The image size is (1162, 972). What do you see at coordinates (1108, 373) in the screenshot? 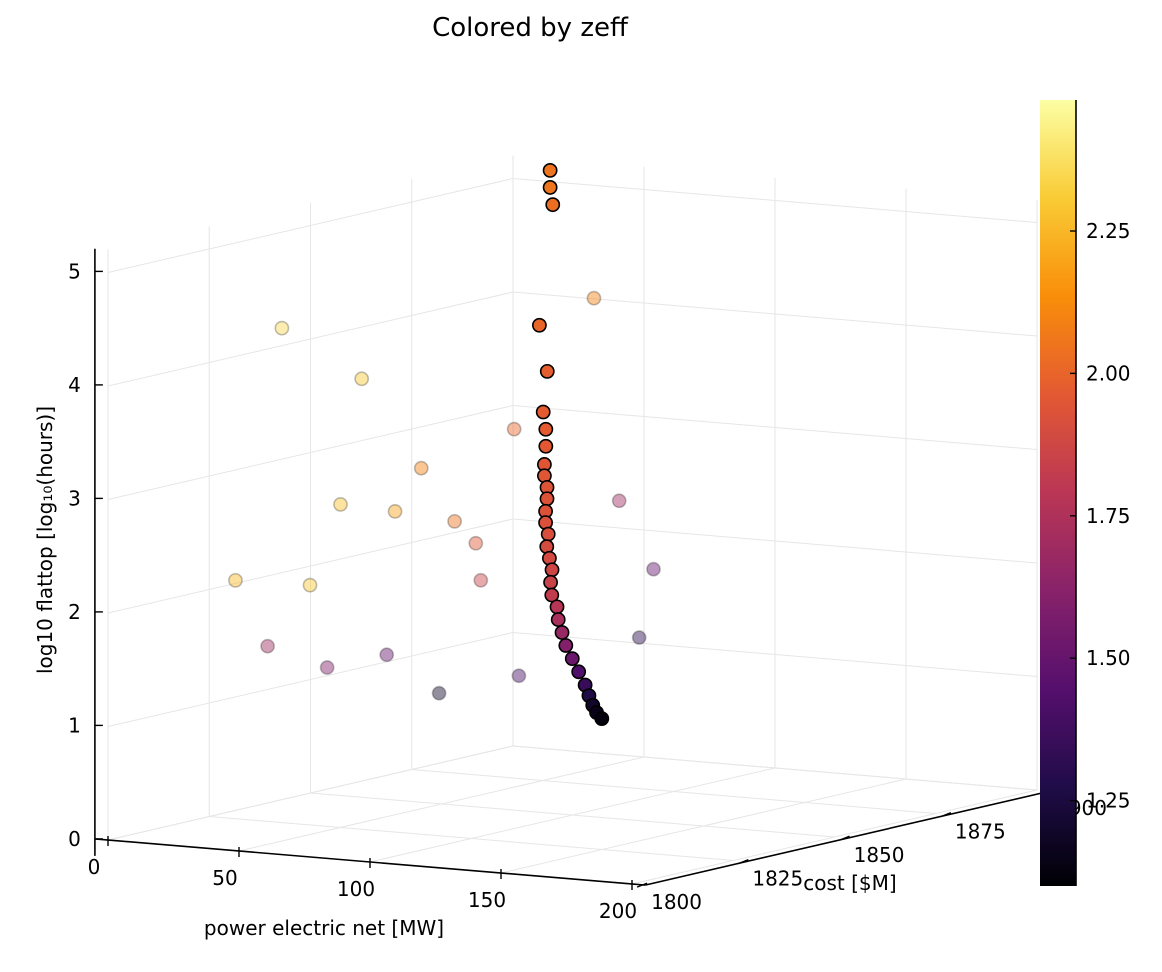
I see `colorbar-tick-label: 2.00` at bounding box center [1108, 373].